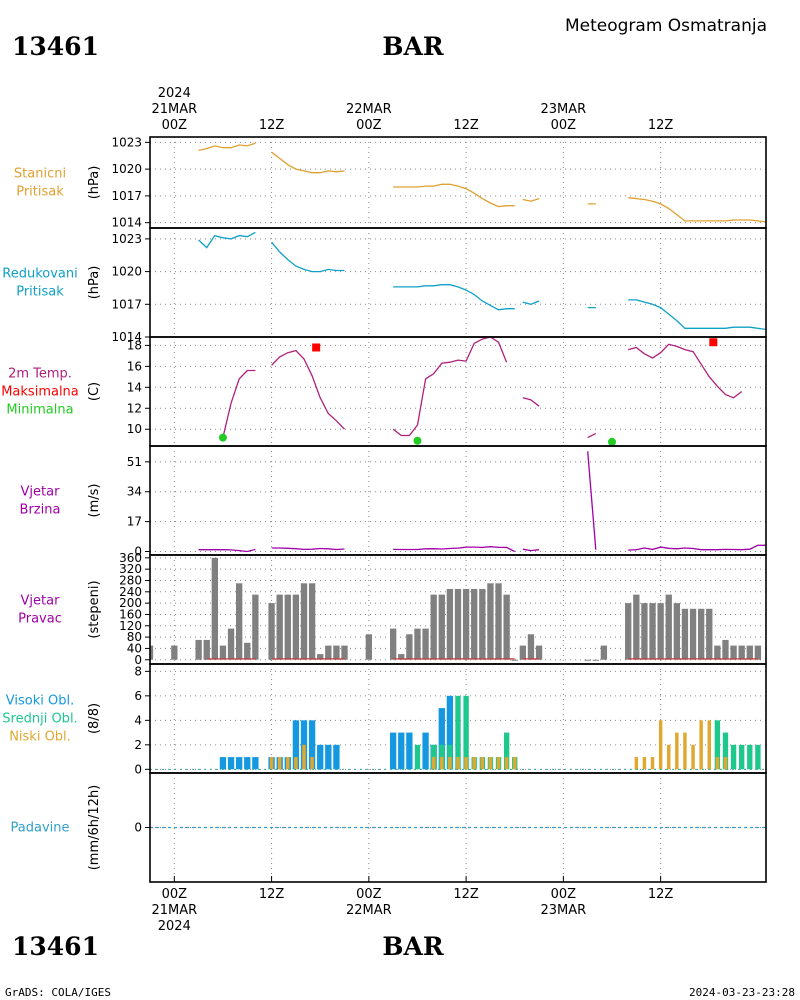 The height and width of the screenshot is (1000, 800). Describe the element at coordinates (40, 510) in the screenshot. I see `panel-side-label: Brzina` at that location.